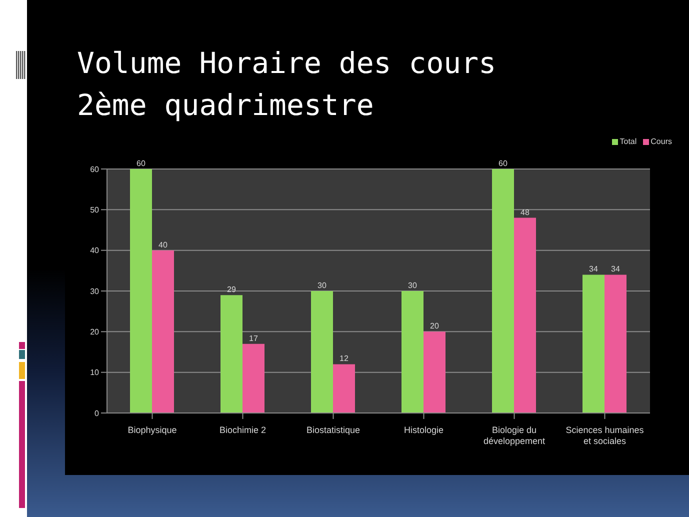  What do you see at coordinates (287, 84) in the screenshot?
I see `chart-title: Volume Horaire des cours 2ème quadrimestre` at bounding box center [287, 84].